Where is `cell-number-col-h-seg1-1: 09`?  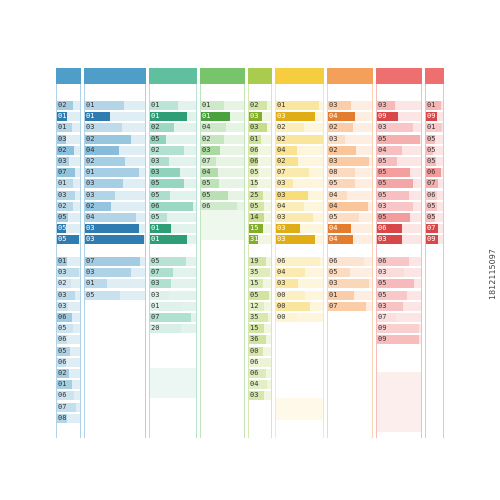
cell-number-col-h-seg1-1: 09 is located at coordinates (382, 116).